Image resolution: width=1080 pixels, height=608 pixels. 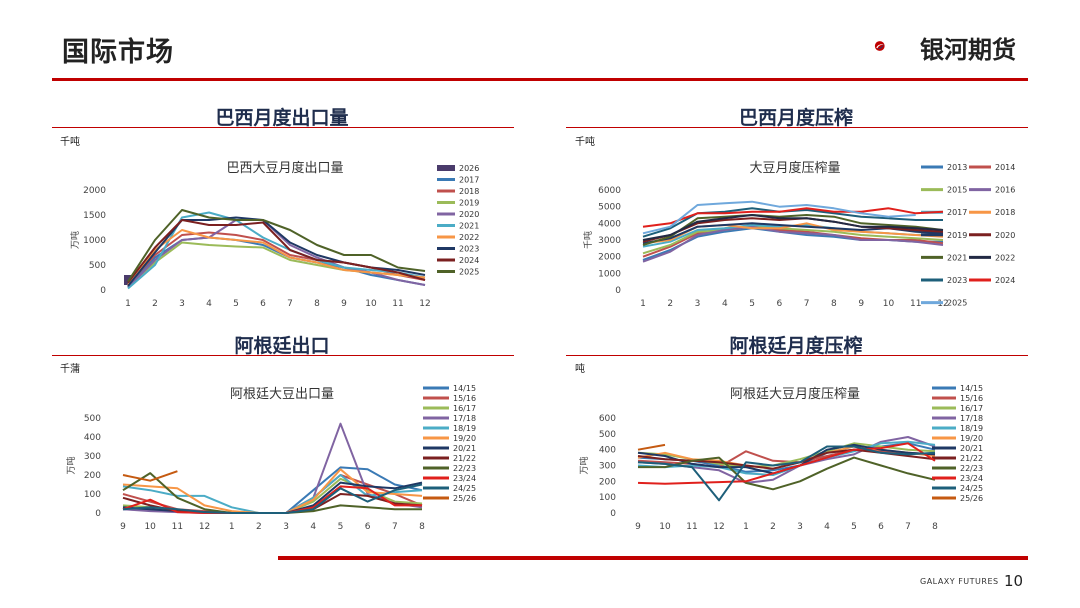 What do you see at coordinates (957, 257) in the screenshot?
I see `legend-label: 2021` at bounding box center [957, 257].